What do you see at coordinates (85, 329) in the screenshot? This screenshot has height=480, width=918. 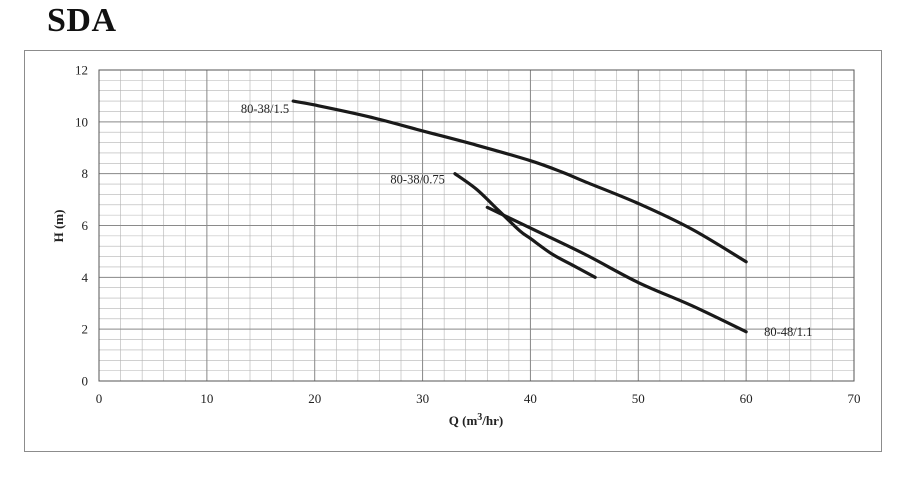 I see `y-tick-label: 2` at bounding box center [85, 329].